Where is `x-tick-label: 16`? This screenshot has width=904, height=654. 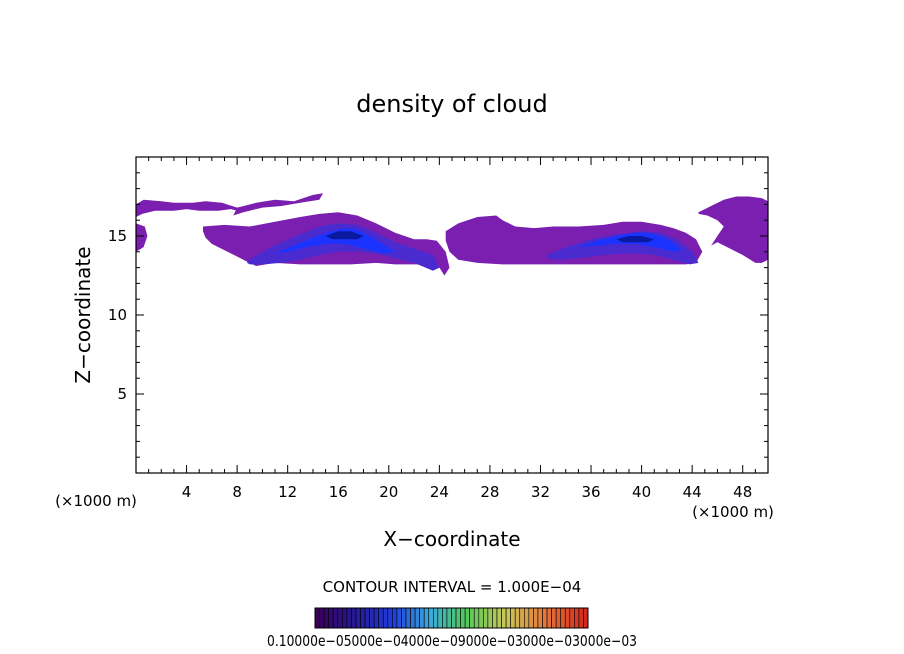
x-tick-label: 16 is located at coordinates (338, 492).